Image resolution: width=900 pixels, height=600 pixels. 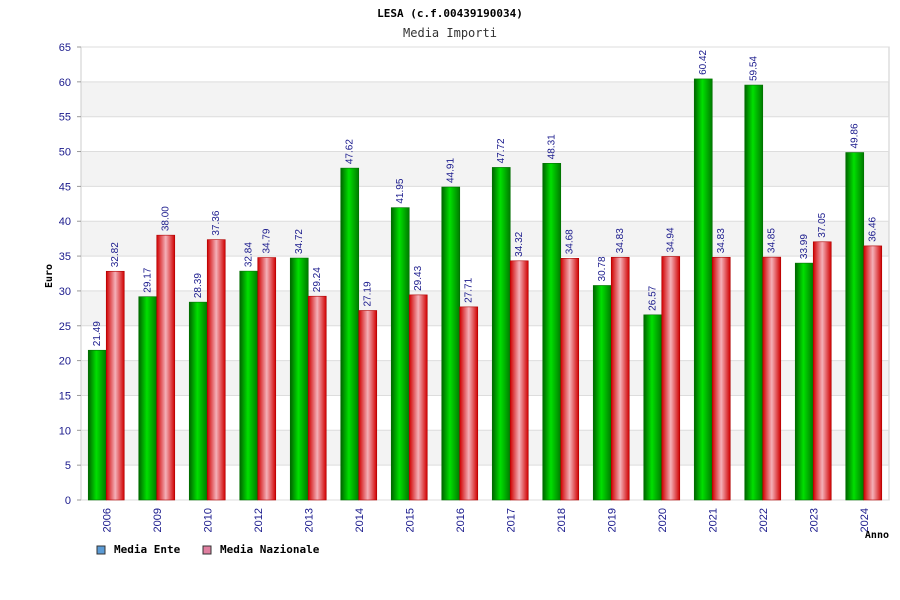 What do you see at coordinates (368, 293) in the screenshot?
I see `bar-value-label: 27.19` at bounding box center [368, 293].